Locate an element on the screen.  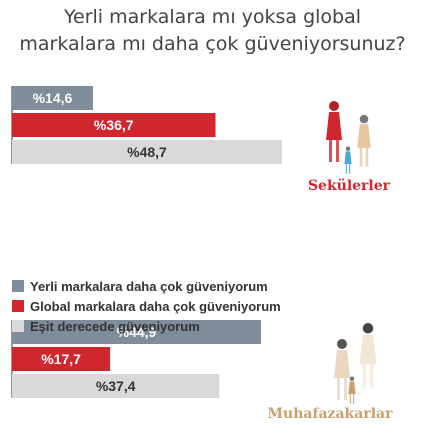
bar-label-muhafazakarlar-yerli: %44,9 is located at coordinates (137, 332).